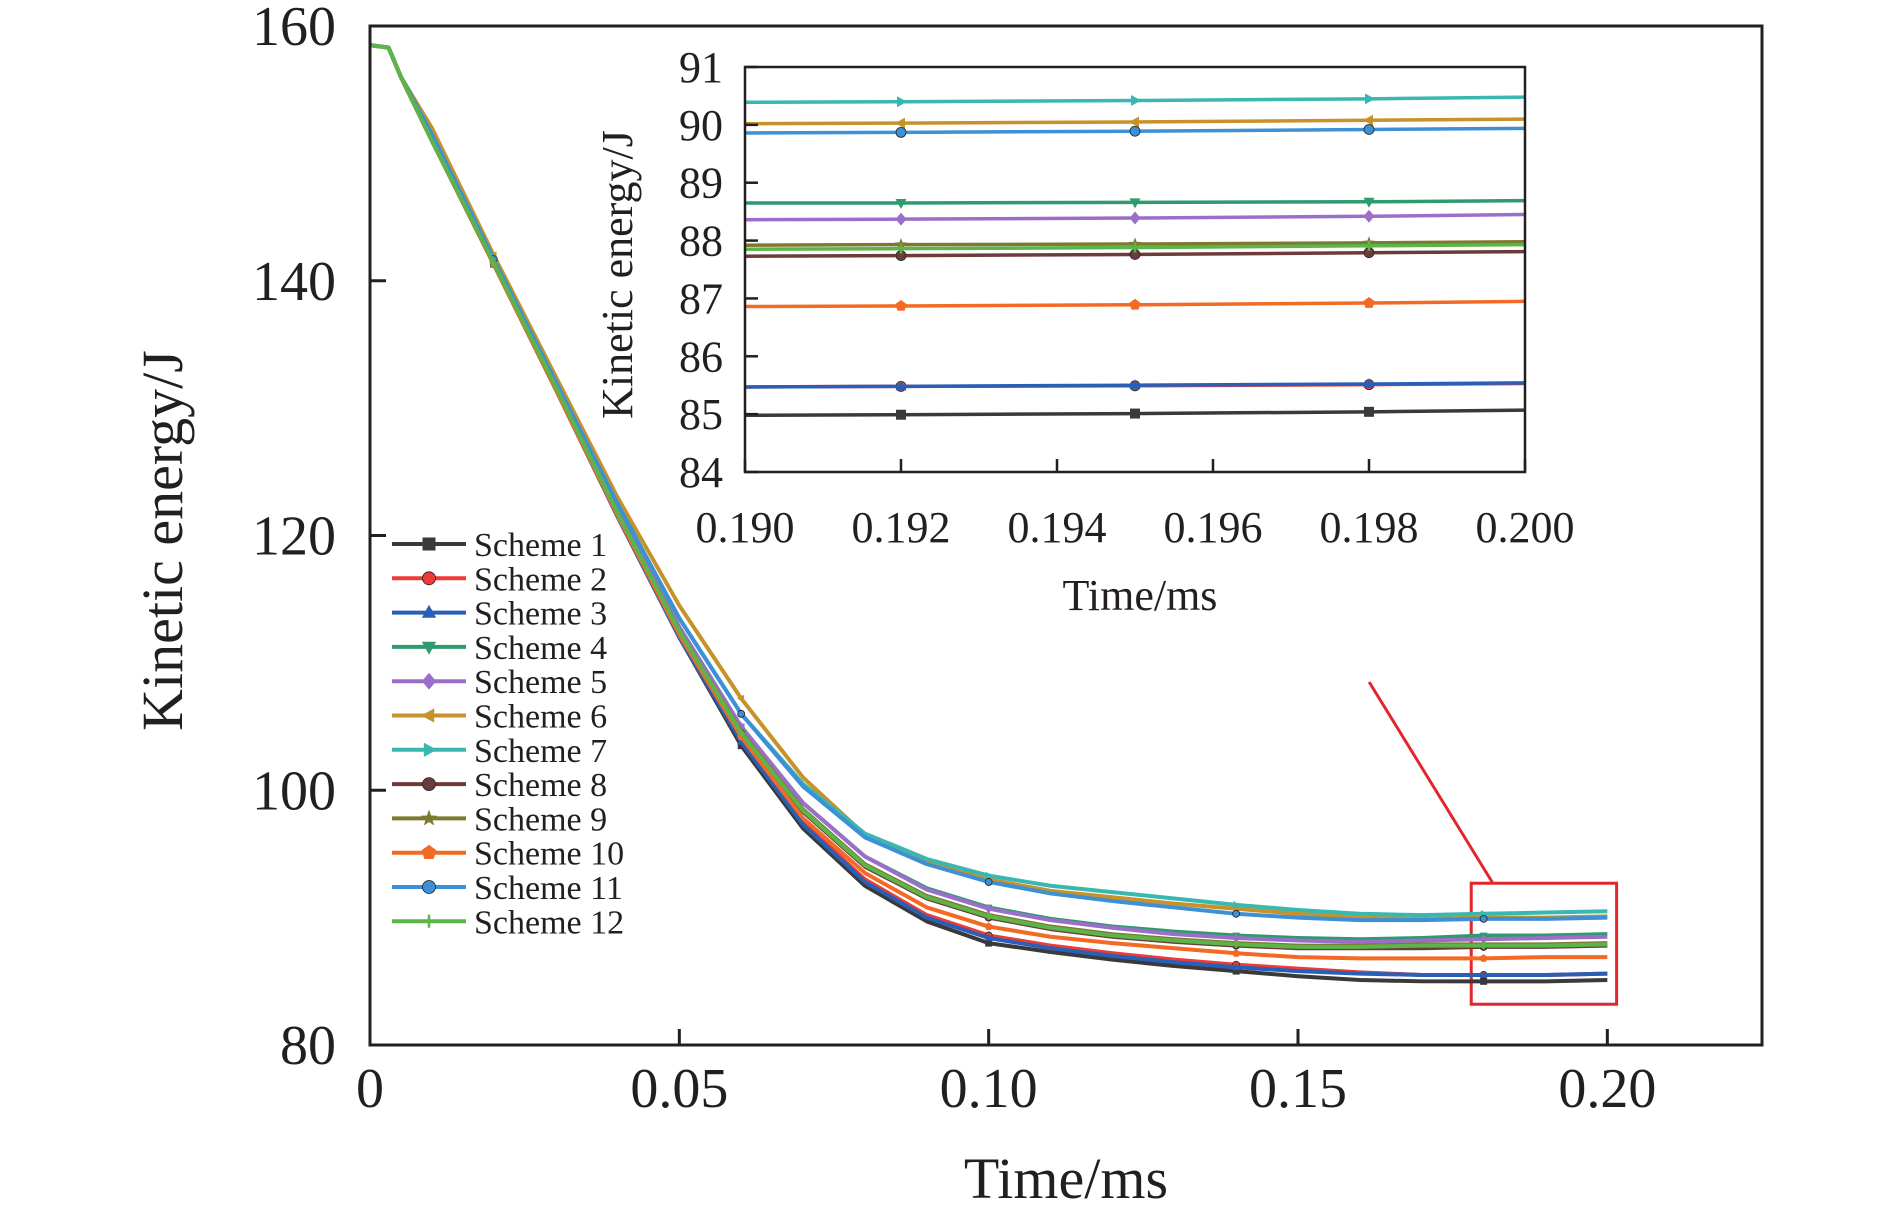 The height and width of the screenshot is (1205, 1890). What do you see at coordinates (1135, 505) in the screenshot?
I see `inset-x-axis: 0.190 0.192 0.194 0.196 0.198 0.200` at bounding box center [1135, 505].